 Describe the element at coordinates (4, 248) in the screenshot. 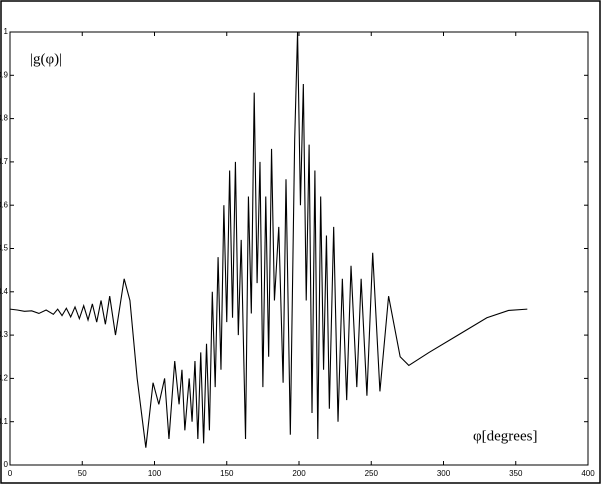

I see `y-tick-label: 0.5` at that location.